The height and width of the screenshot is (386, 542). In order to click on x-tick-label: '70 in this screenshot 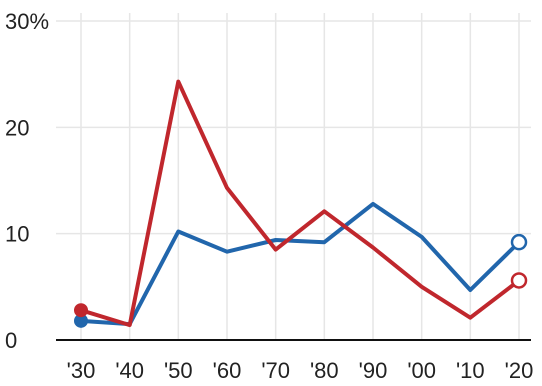, I will do `click(275, 370)`.